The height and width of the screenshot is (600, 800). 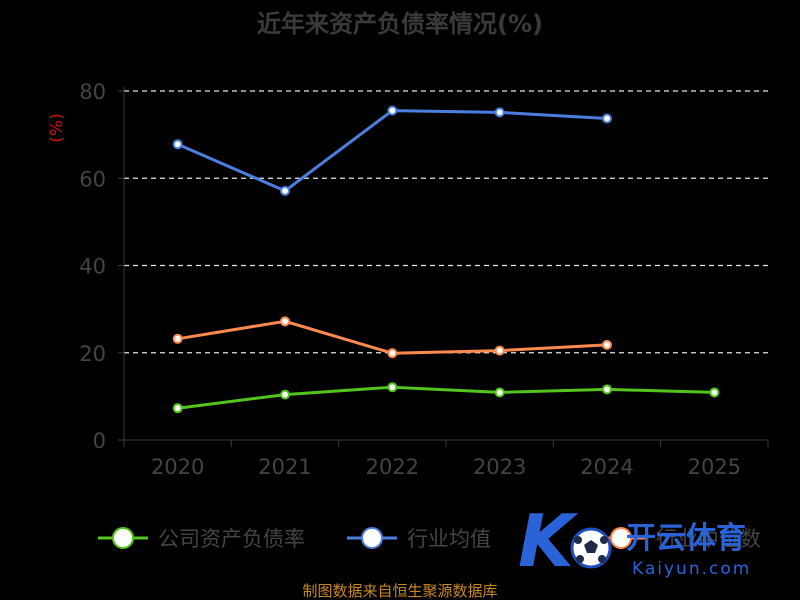 I want to click on y-tick-label: 40, so click(x=92, y=267).